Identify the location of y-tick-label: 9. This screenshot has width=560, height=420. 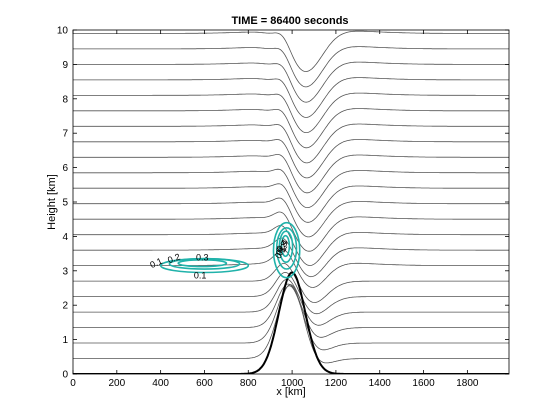
(65, 65).